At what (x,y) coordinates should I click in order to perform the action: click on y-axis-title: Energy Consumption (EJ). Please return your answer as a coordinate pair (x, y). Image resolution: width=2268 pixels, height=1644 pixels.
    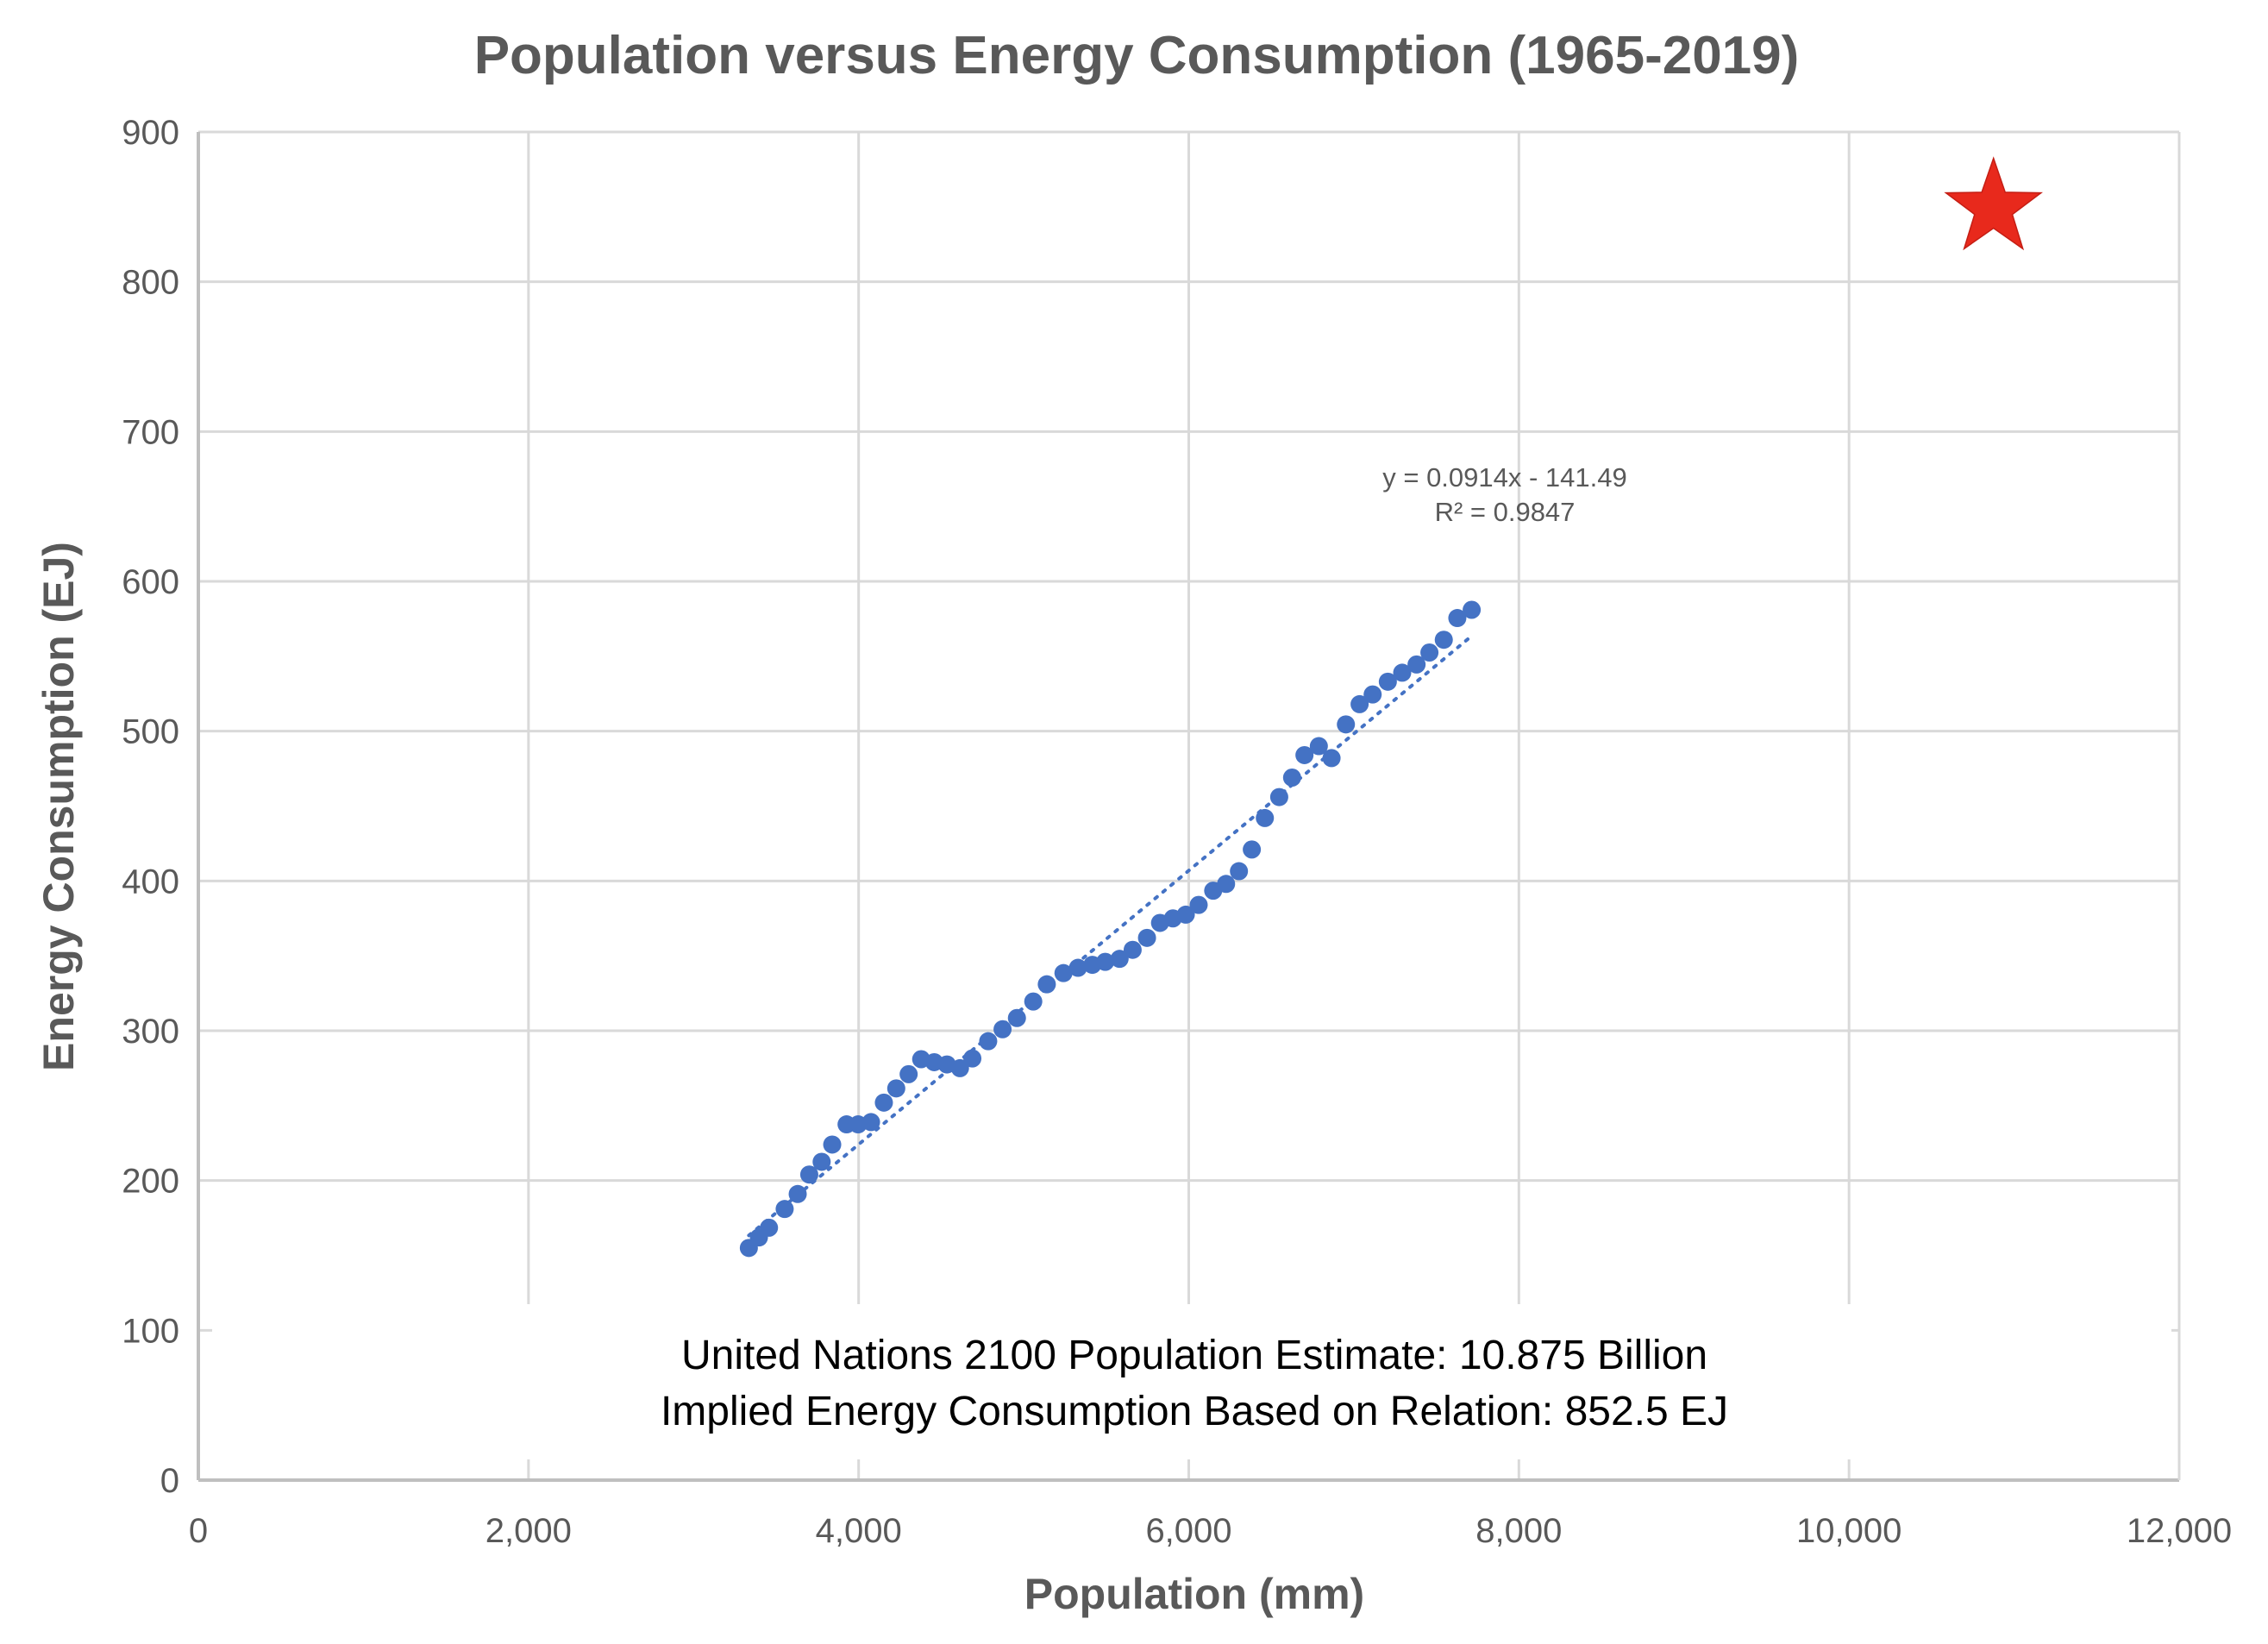
    Looking at the image, I should click on (59, 806).